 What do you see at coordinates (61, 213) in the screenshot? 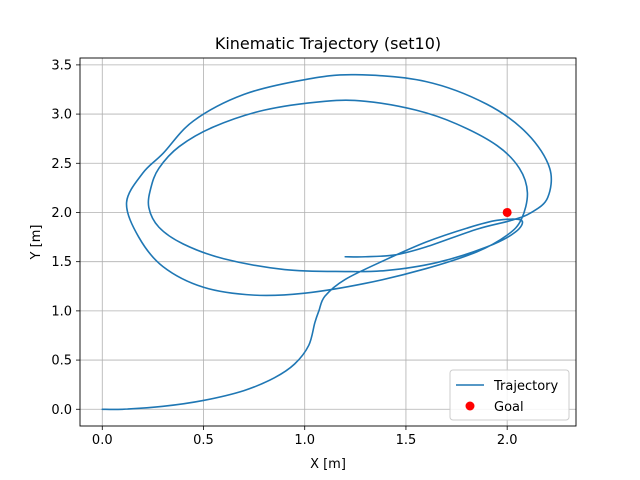
I see `y-tick-label: 2.0` at bounding box center [61, 213].